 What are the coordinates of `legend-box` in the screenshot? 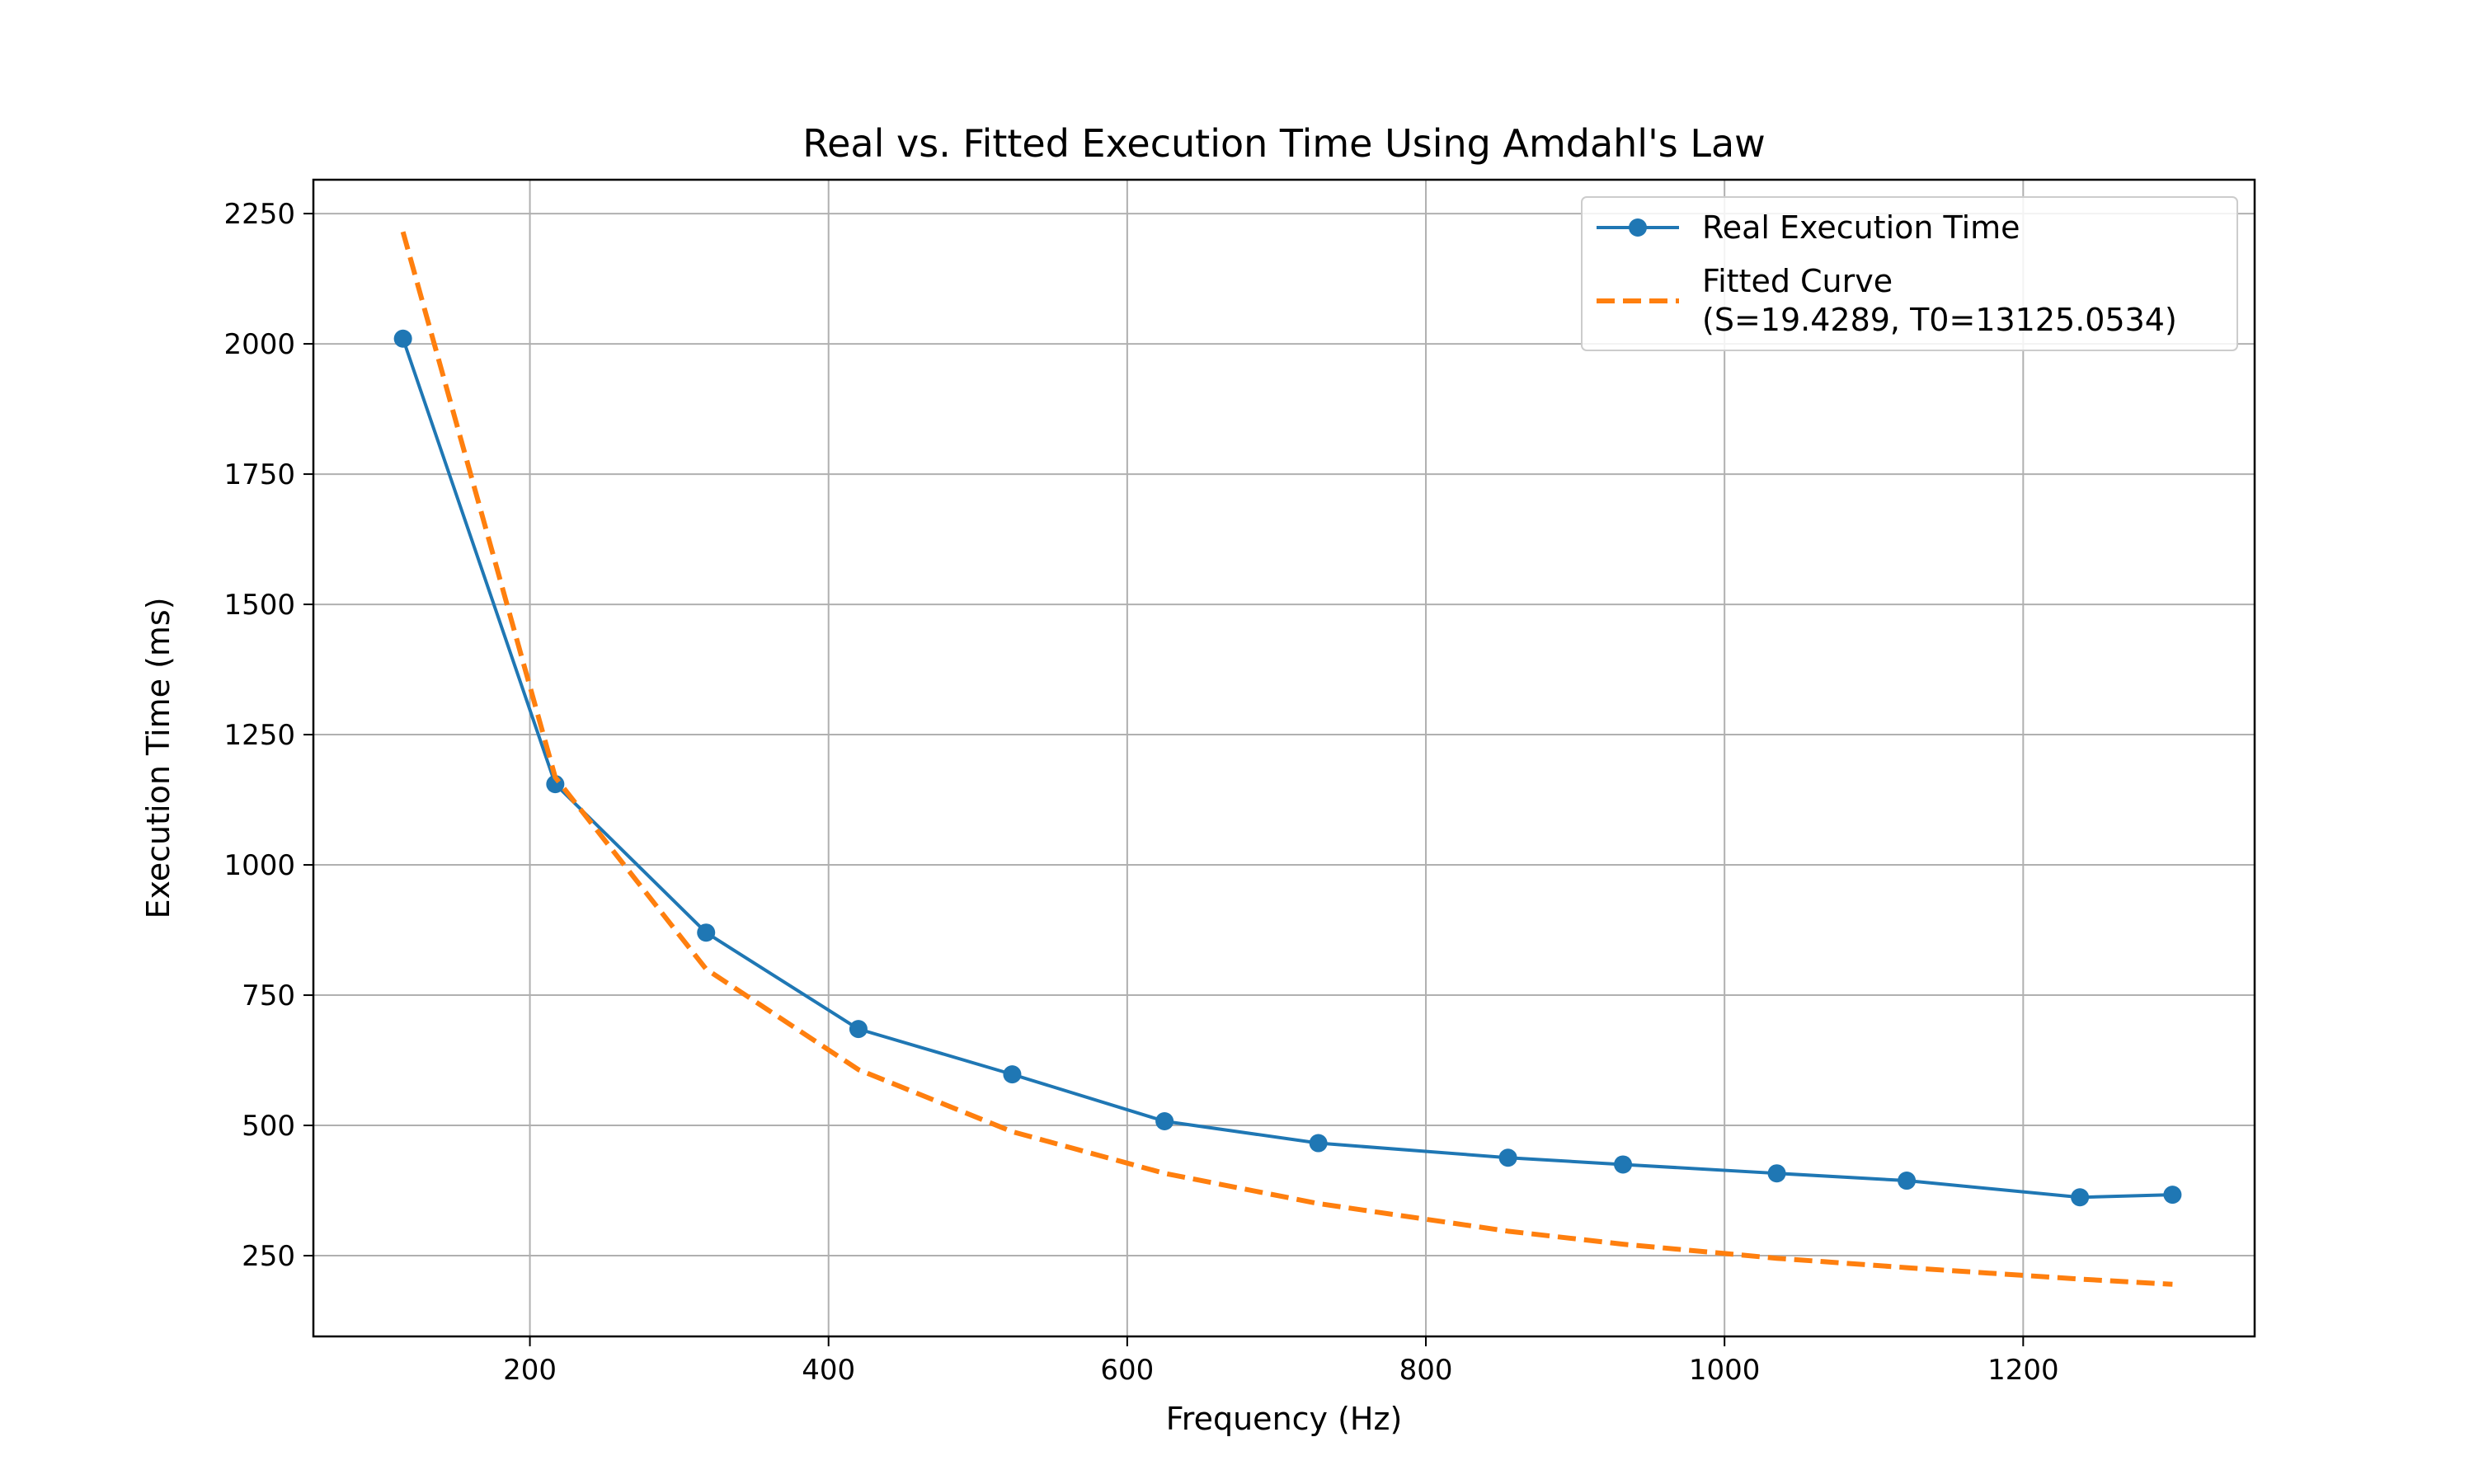 It's located at (1909, 273).